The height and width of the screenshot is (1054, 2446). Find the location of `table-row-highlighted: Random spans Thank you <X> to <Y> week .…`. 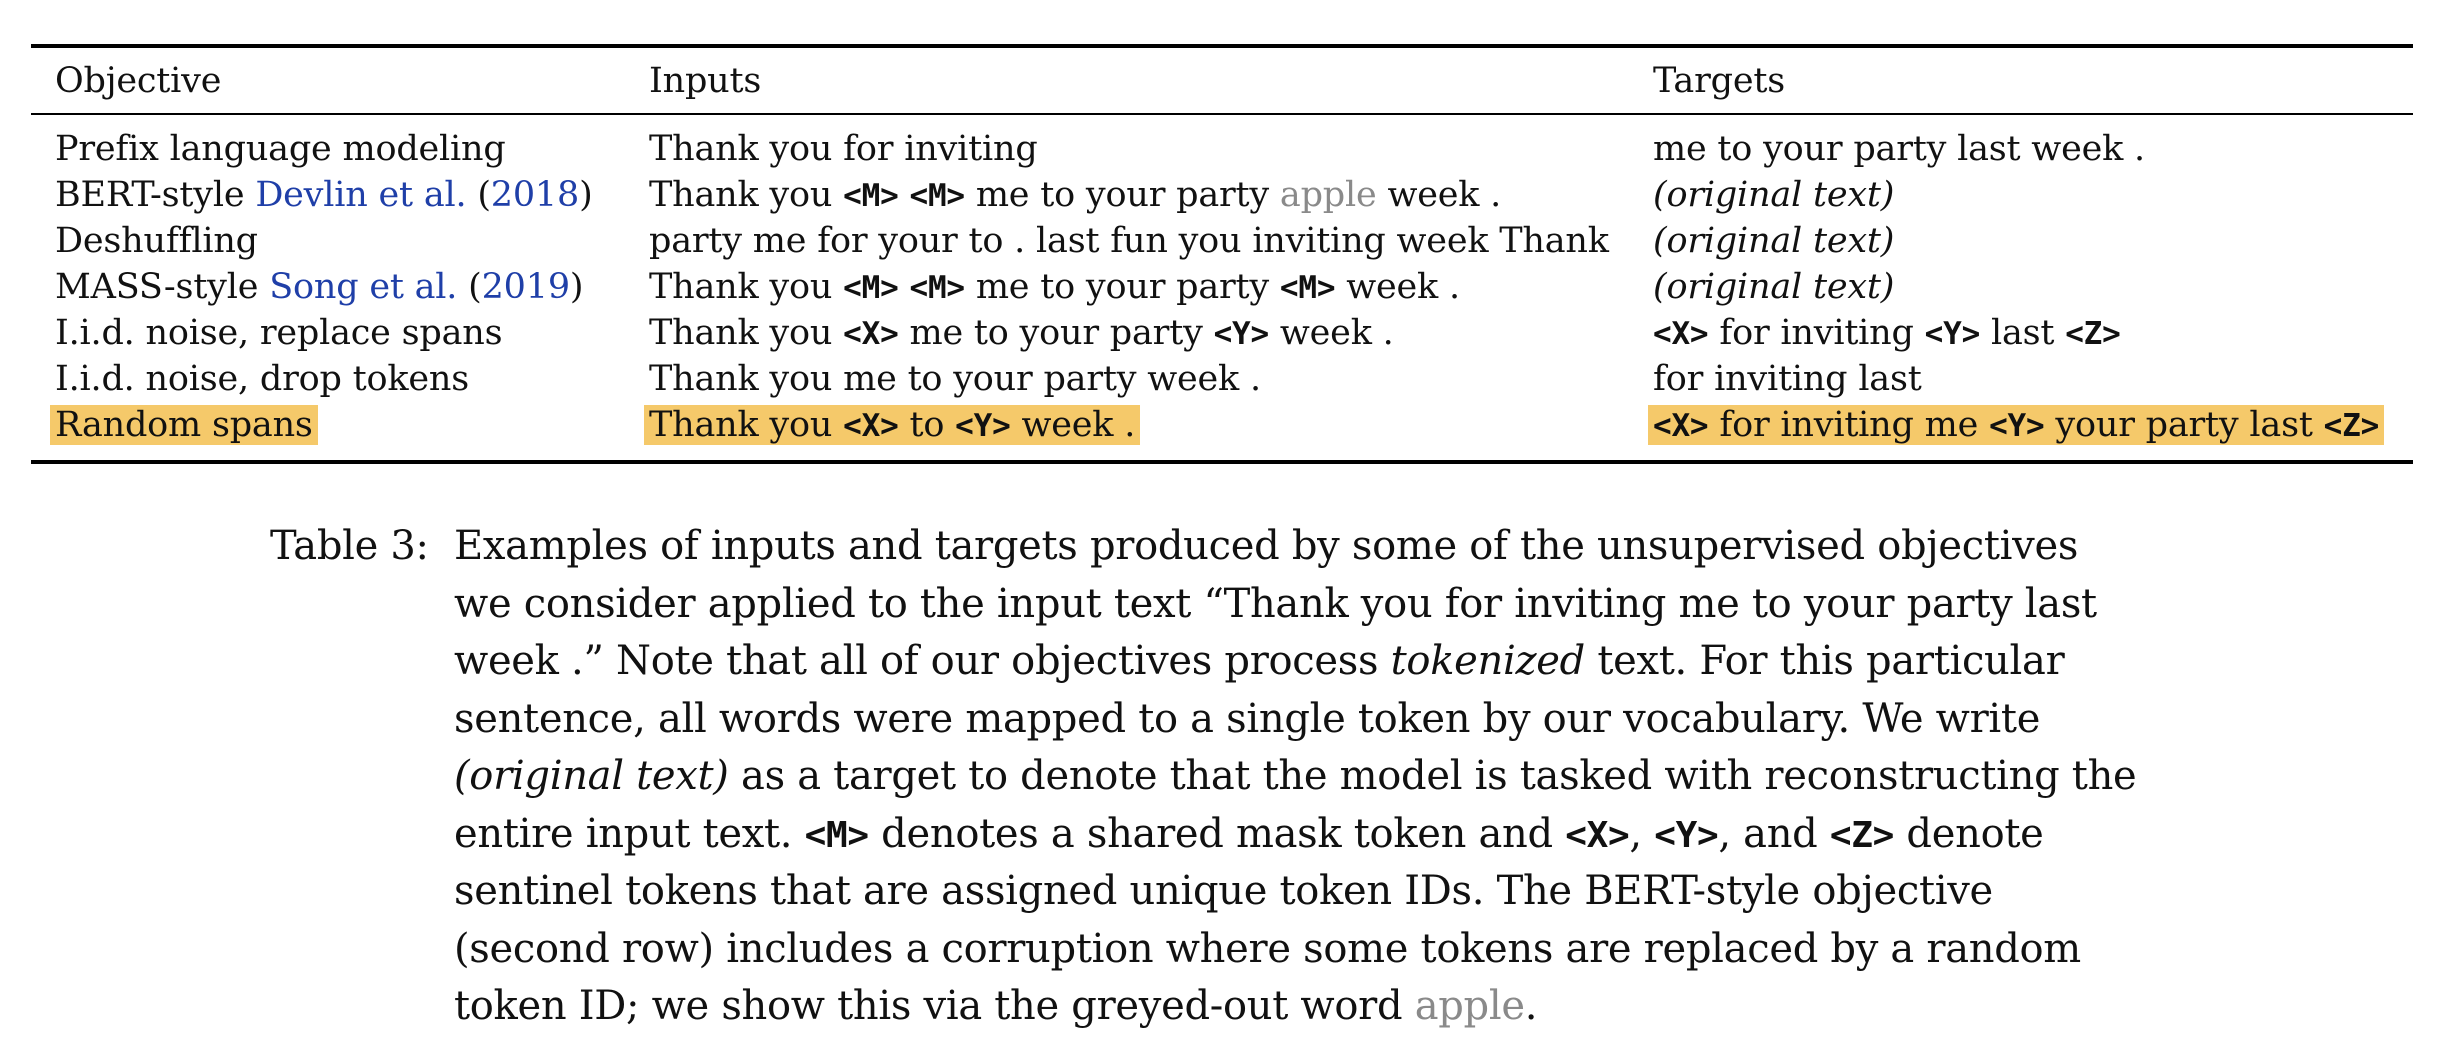

table-row-highlighted: Random spans Thank you <X> to <Y> week .… is located at coordinates (1222, 426).